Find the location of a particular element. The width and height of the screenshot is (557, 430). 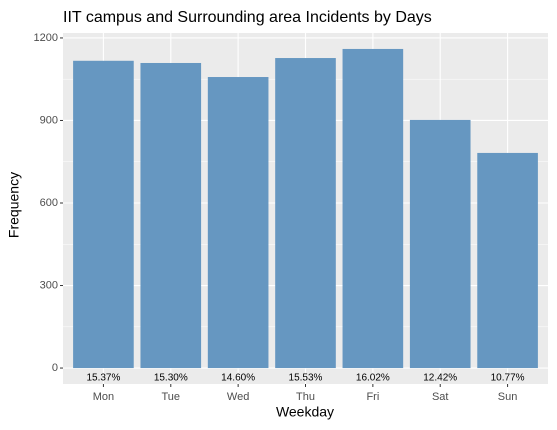

percent-label: 15.37% is located at coordinates (103, 378).